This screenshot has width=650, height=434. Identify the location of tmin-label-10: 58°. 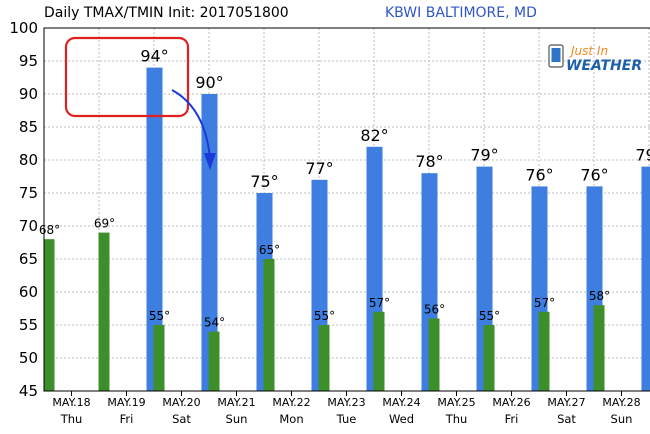
(599, 296).